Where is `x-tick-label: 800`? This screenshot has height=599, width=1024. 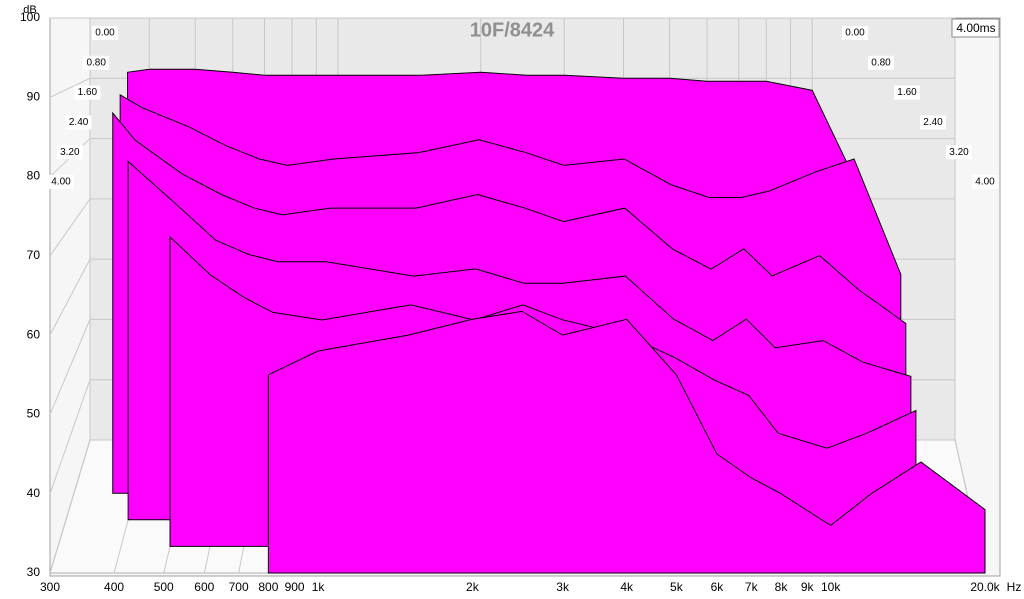 x-tick-label: 800 is located at coordinates (268, 587).